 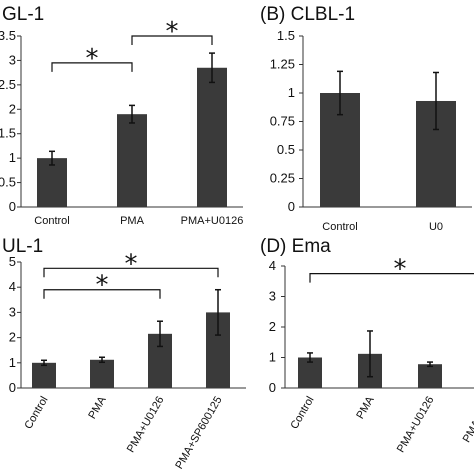 I want to click on y-tick-label: 2.5, so click(x=8, y=84).